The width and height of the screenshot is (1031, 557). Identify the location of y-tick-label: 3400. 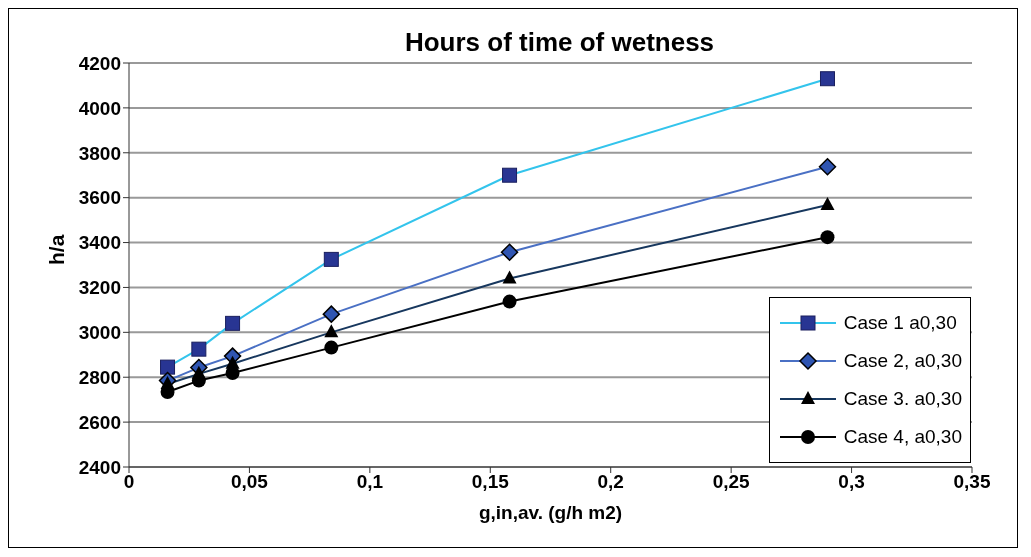
(99, 243).